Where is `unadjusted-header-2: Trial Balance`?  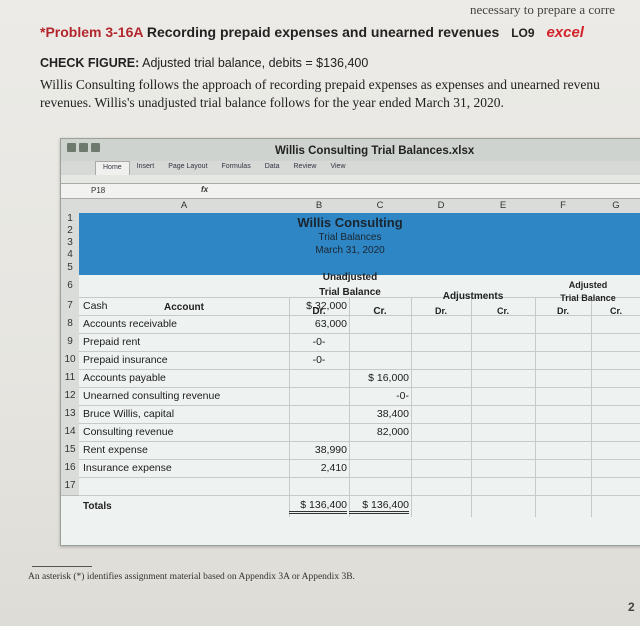
unadjusted-header-2: Trial Balance is located at coordinates (350, 292).